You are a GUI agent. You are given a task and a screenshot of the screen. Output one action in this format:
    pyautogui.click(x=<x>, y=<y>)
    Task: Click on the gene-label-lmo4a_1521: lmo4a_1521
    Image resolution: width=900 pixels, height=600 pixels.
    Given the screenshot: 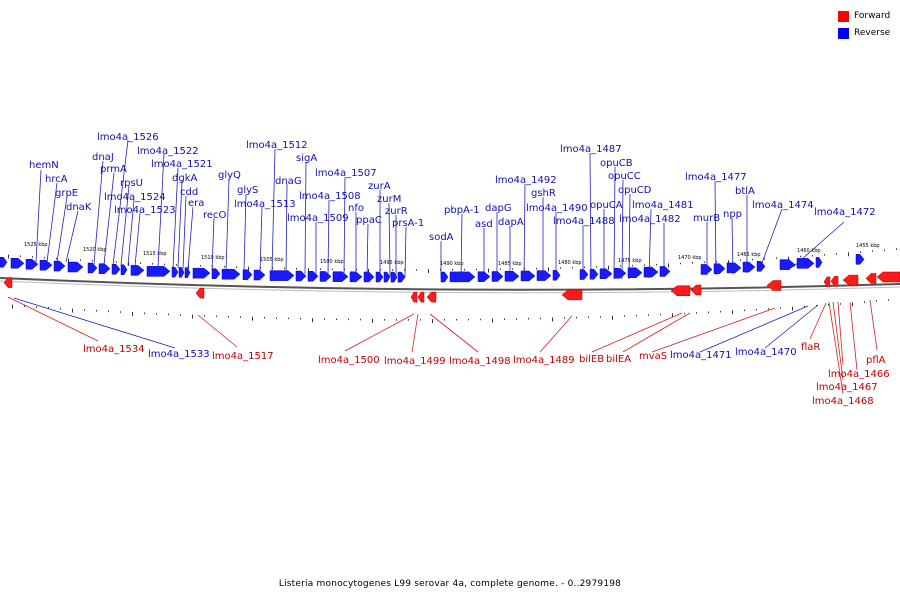 What is the action you would take?
    pyautogui.click(x=182, y=164)
    